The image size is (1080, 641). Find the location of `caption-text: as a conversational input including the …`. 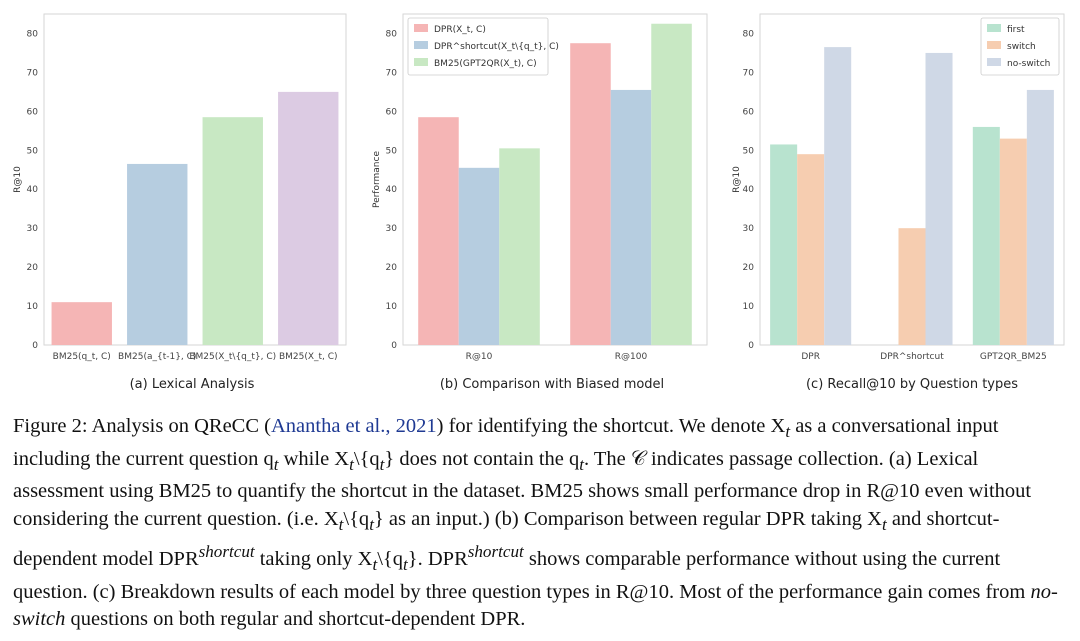

caption-text: as a conversational input including the … is located at coordinates (506, 442).